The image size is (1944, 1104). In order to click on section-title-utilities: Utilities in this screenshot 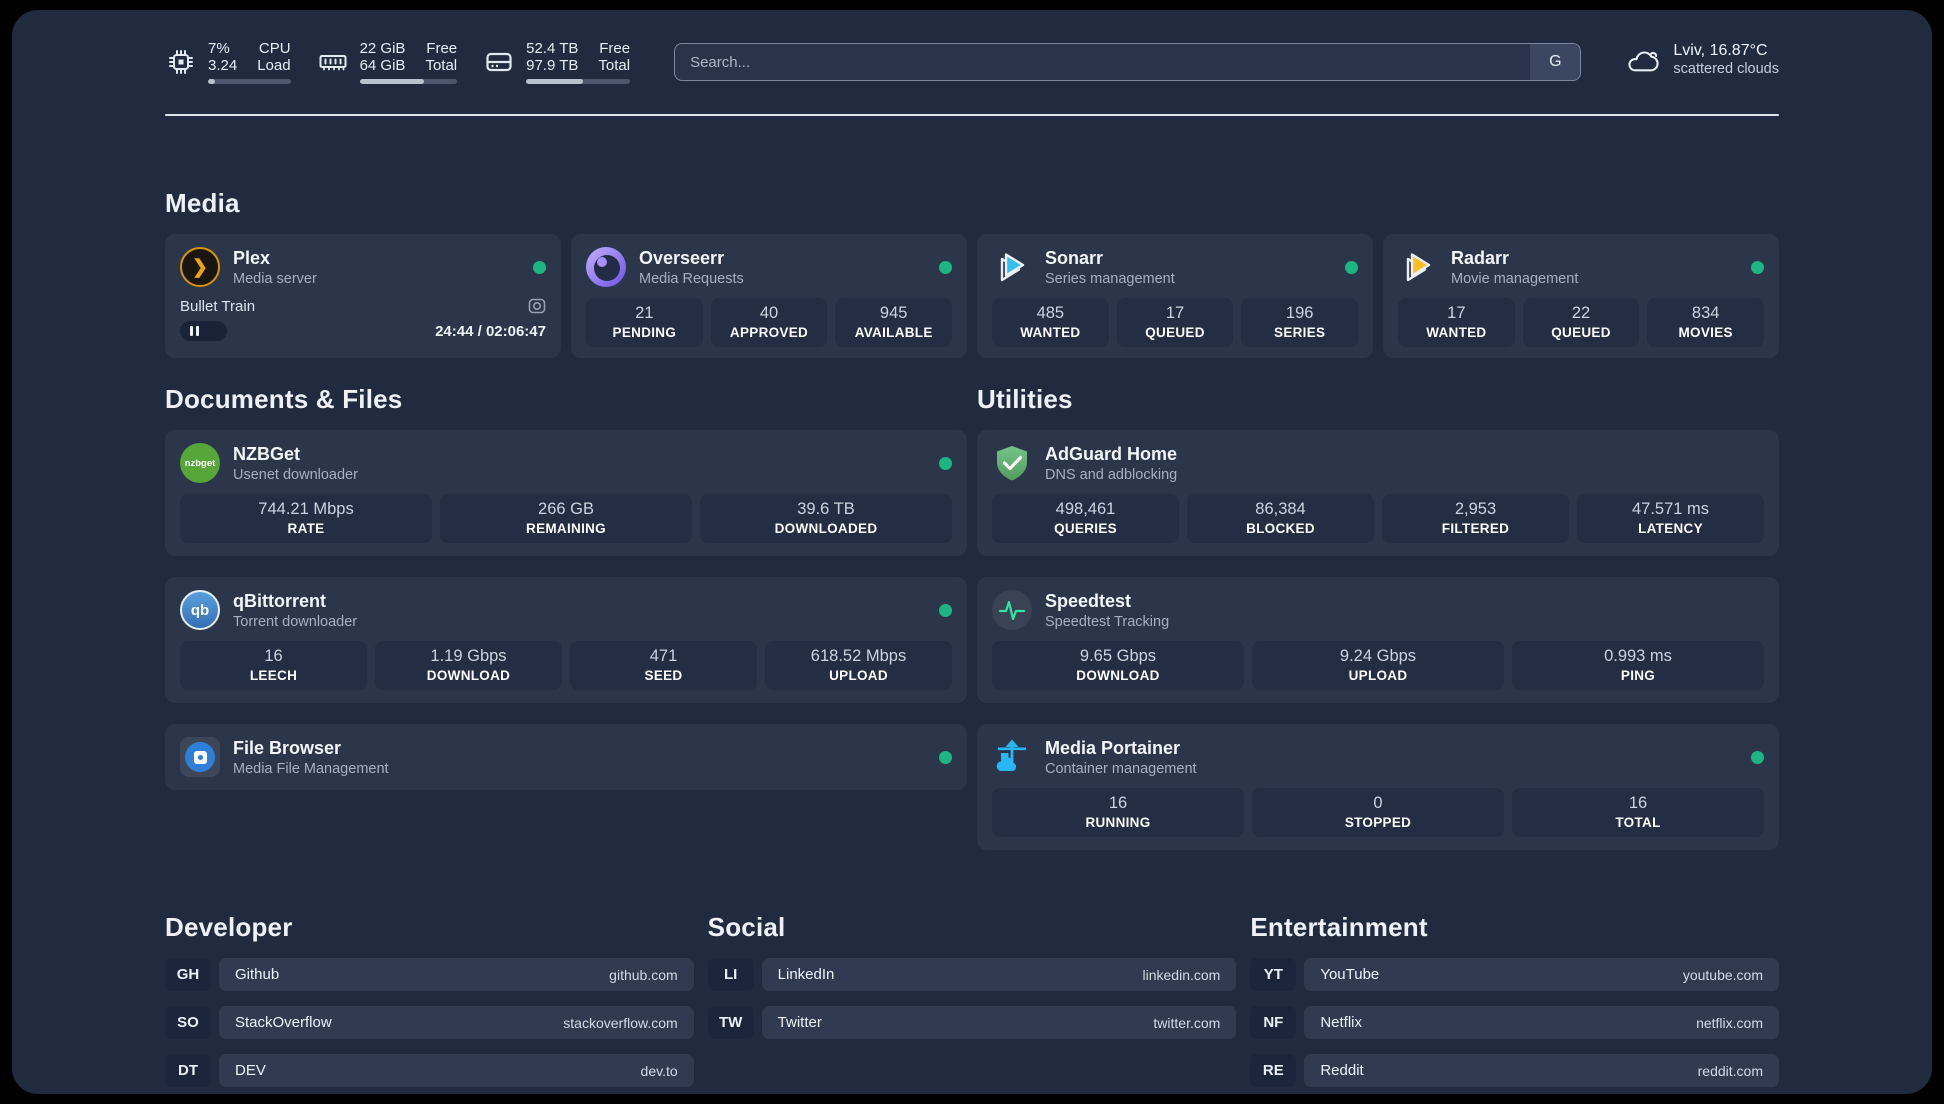, I will do `click(1025, 399)`.